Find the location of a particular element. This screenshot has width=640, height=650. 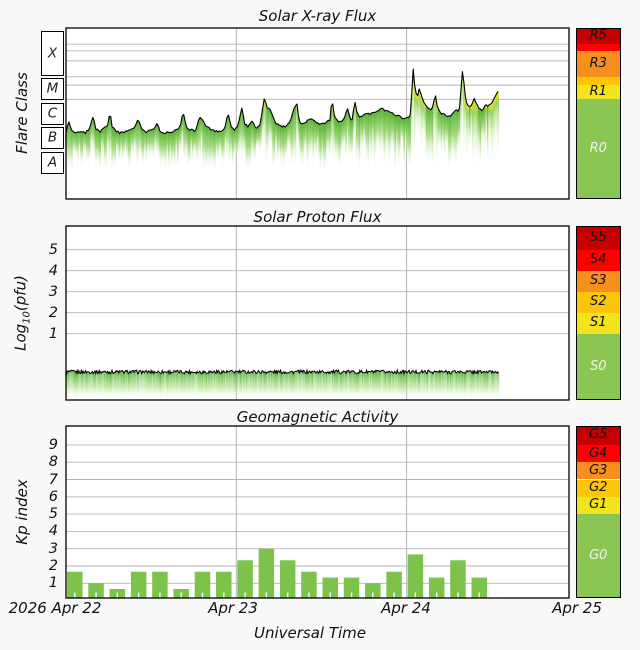

kp-title: Geomagnetic Activity is located at coordinates (317, 417).